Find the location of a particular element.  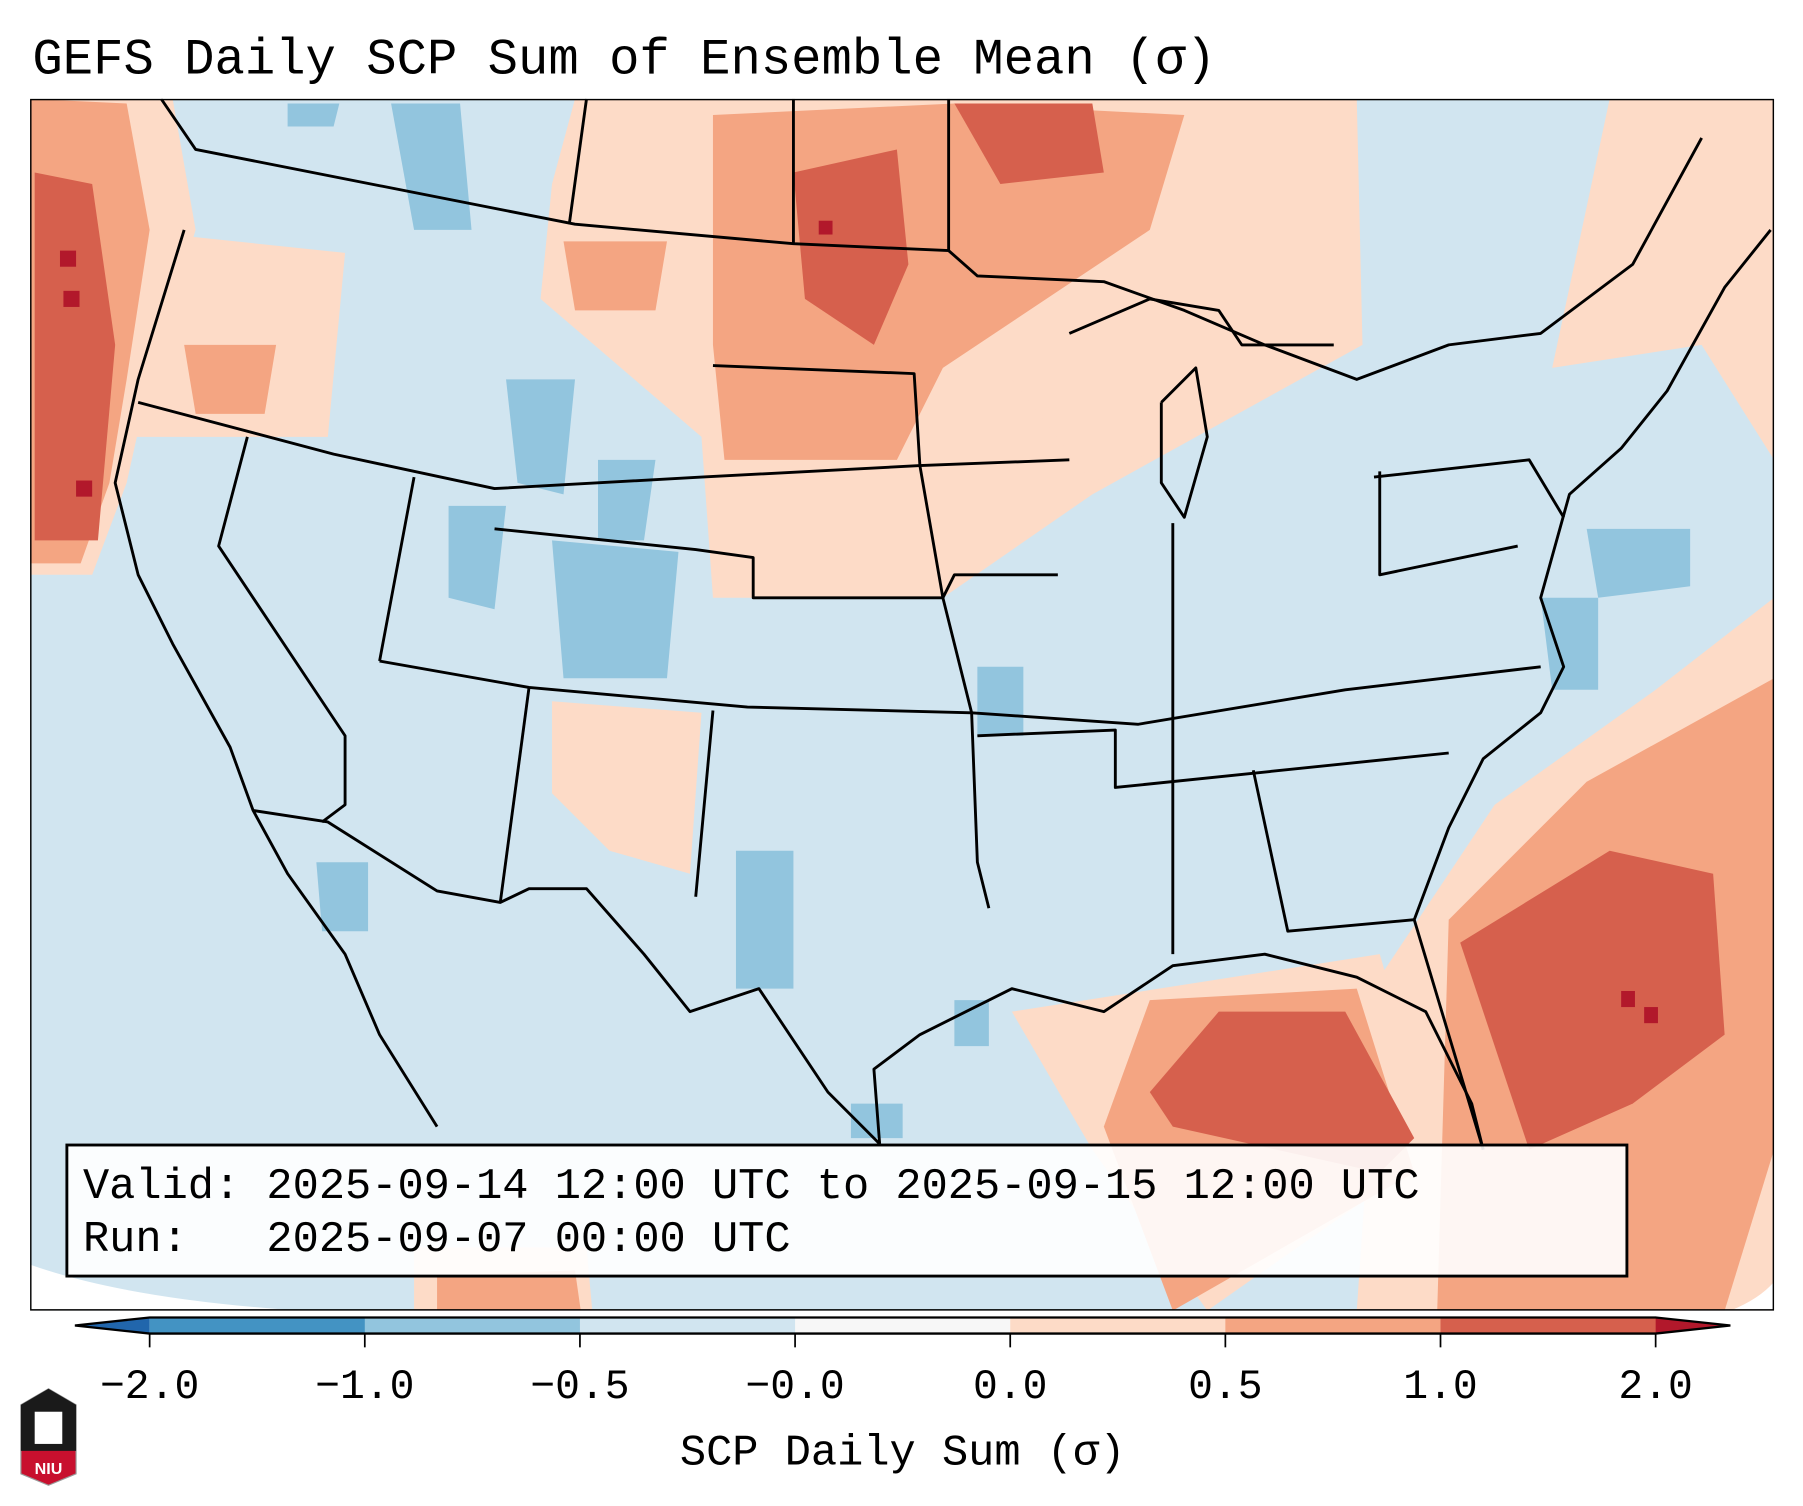

us-mexico-border is located at coordinates (566, 977).